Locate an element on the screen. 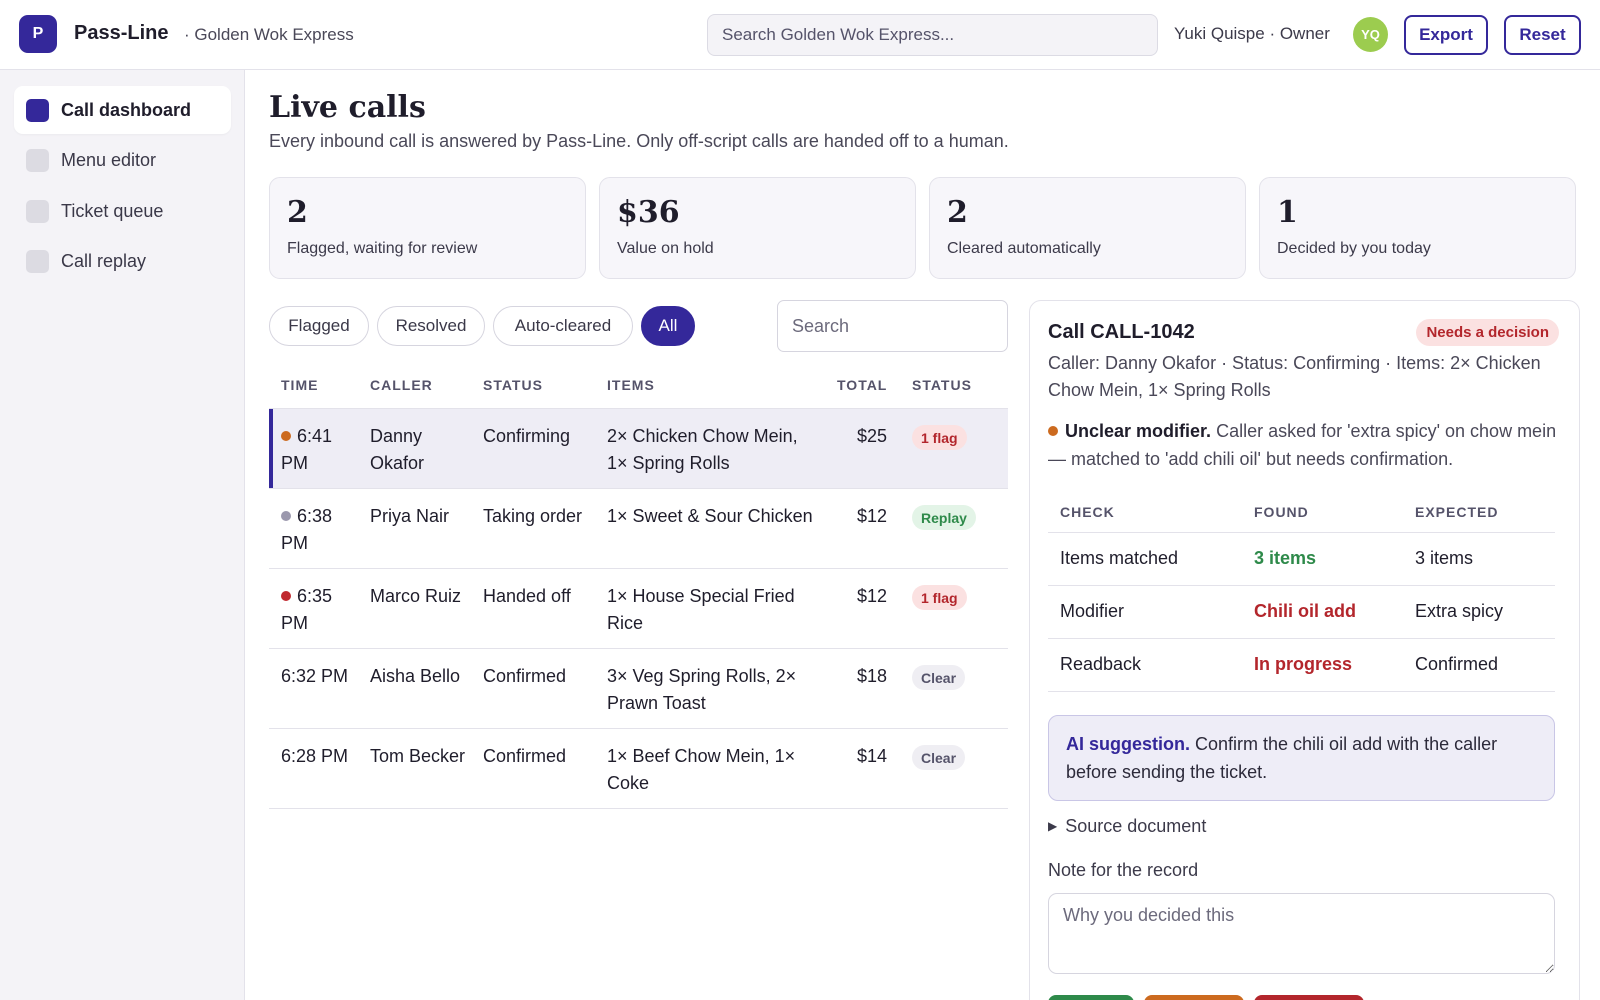  reject-button is located at coordinates (1309, 997).